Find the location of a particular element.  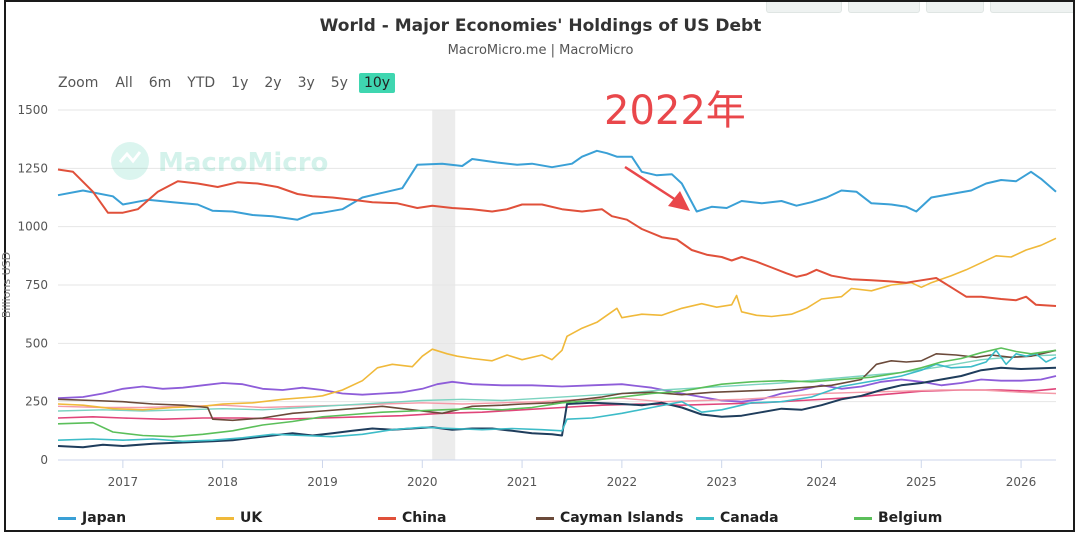

legend-item-belgium: Belgium is located at coordinates (898, 518).